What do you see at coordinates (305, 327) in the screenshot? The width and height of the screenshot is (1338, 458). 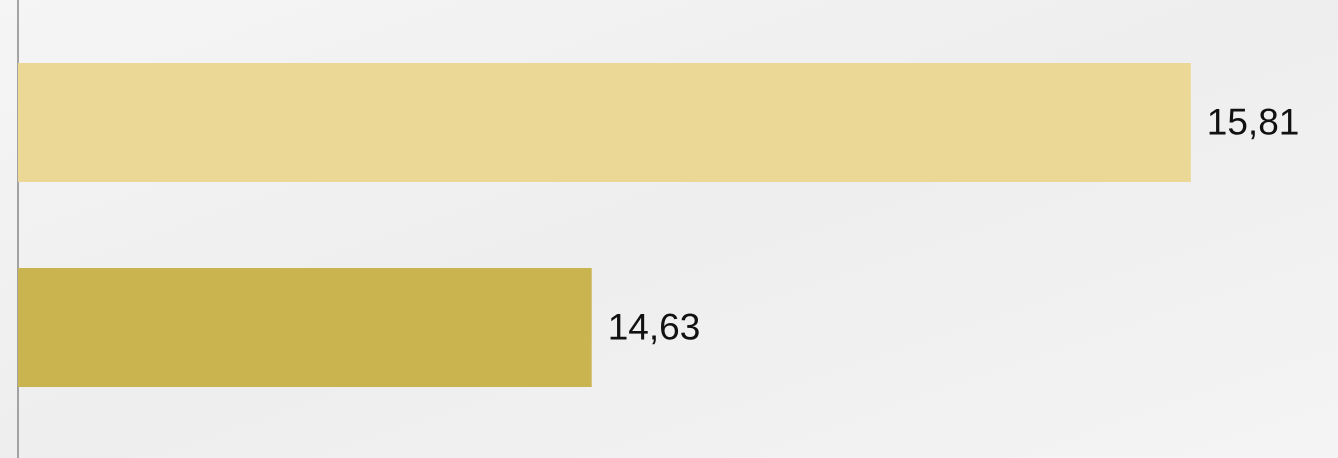 I see `bar` at bounding box center [305, 327].